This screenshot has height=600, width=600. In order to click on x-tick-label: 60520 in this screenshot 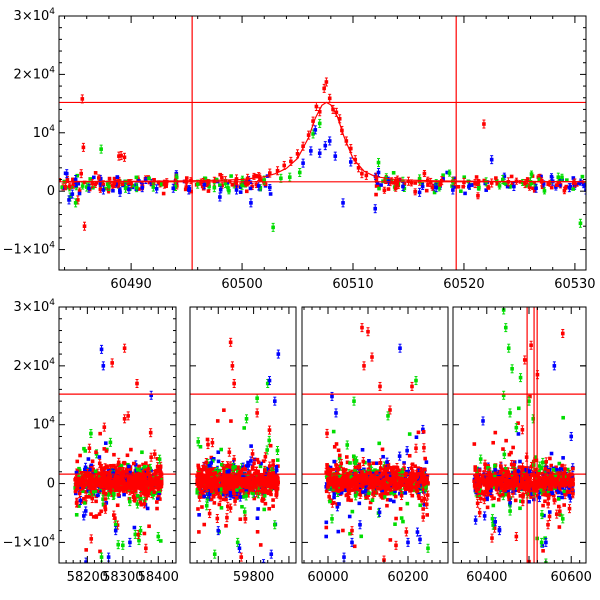, I will do `click(463, 284)`.